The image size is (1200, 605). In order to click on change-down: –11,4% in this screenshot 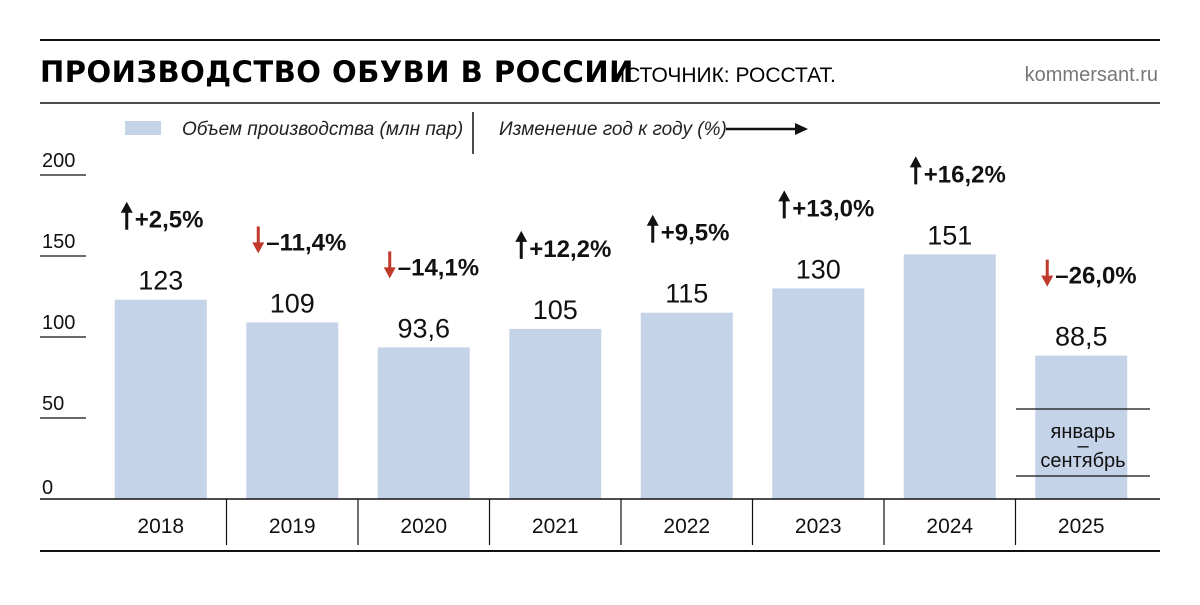, I will do `click(299, 241)`.